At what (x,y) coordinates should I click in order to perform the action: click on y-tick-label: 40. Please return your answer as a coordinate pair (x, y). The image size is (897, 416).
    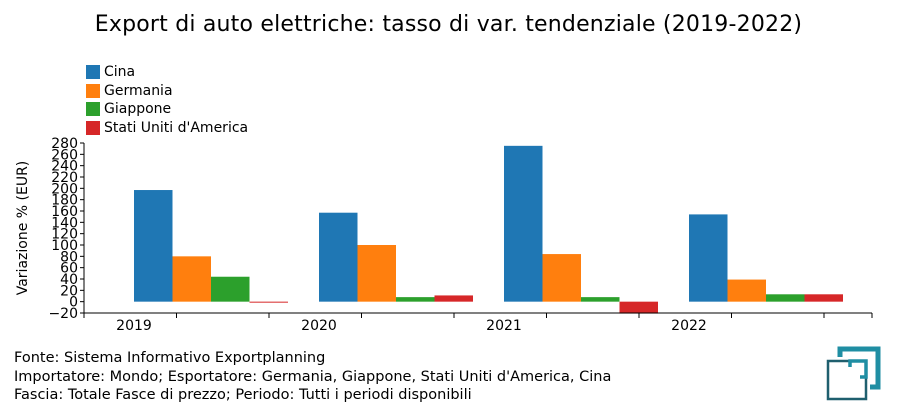
    Looking at the image, I should click on (69, 280).